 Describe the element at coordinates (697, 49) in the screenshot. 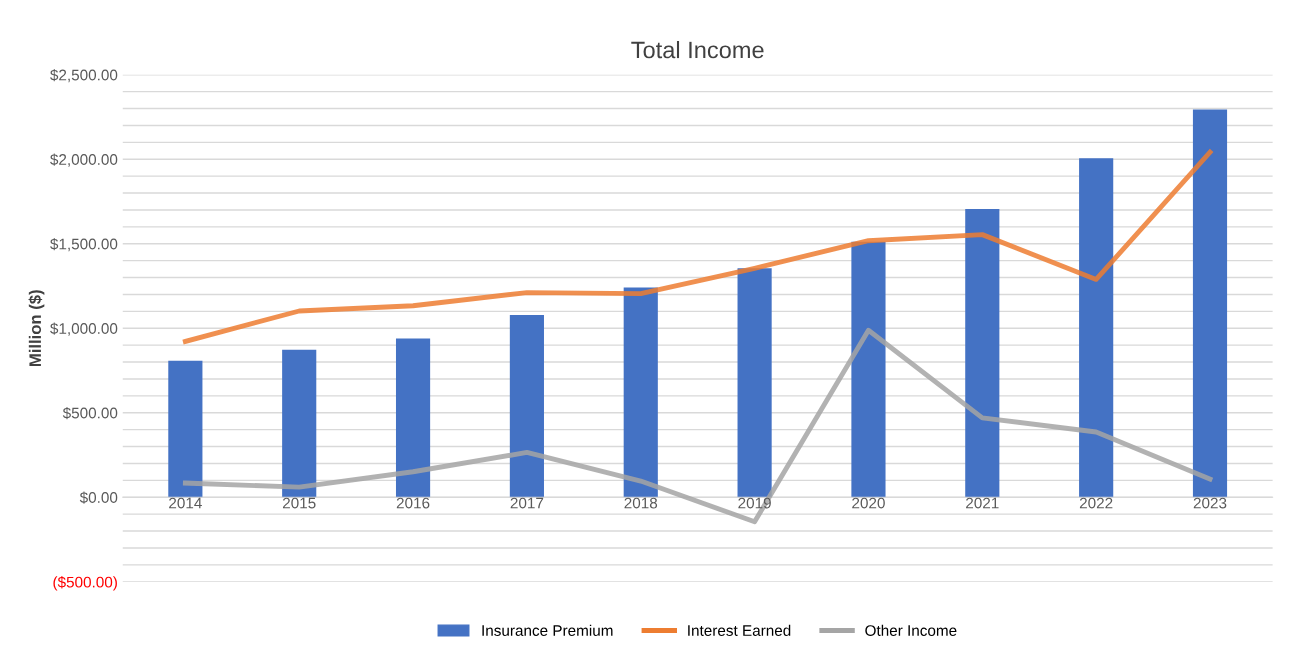

I see `chart-title: Total Income` at that location.